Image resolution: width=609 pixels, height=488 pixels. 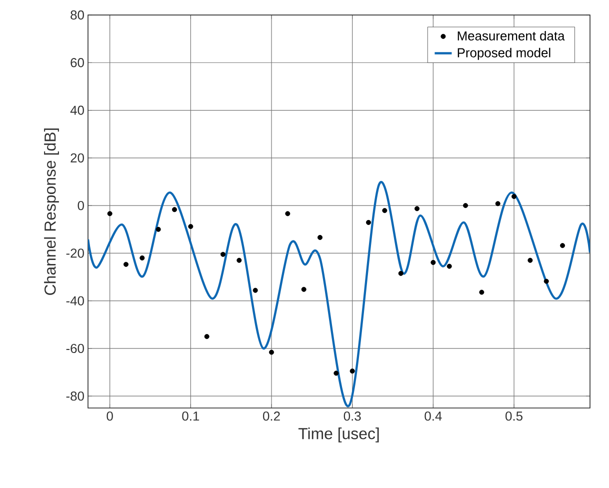 I want to click on y-tick-label: -60, so click(x=75, y=349).